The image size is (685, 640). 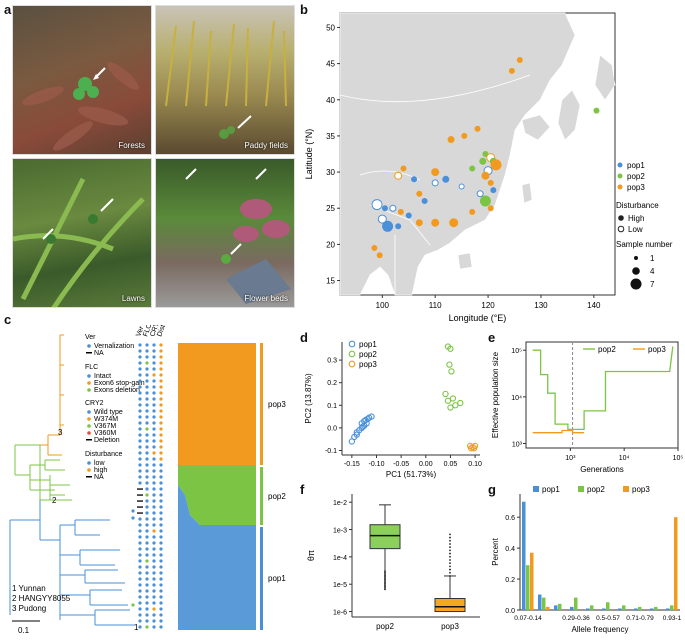 I want to click on legend-size-dot, so click(x=636, y=284).